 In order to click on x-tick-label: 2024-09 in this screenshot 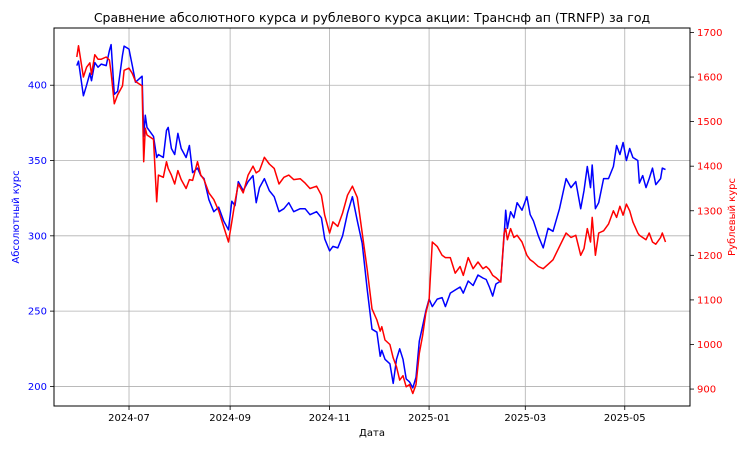, I will do `click(230, 418)`.